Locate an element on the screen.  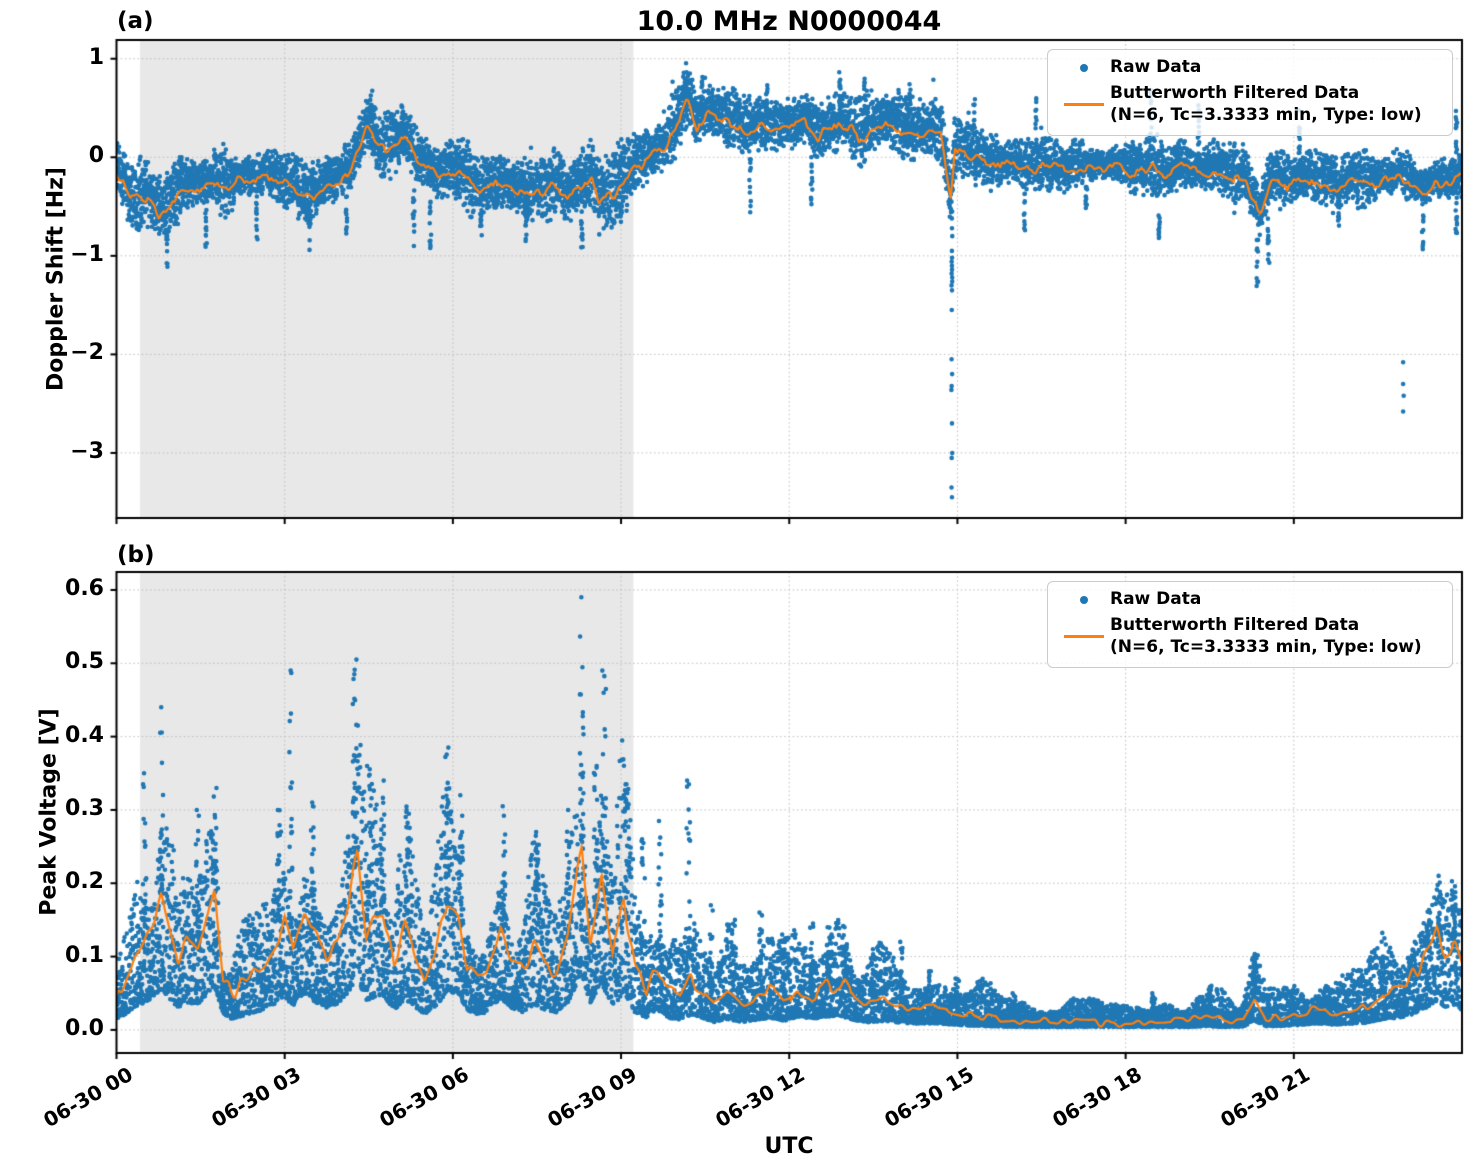
x-axis-label: UTC is located at coordinates (789, 1146).